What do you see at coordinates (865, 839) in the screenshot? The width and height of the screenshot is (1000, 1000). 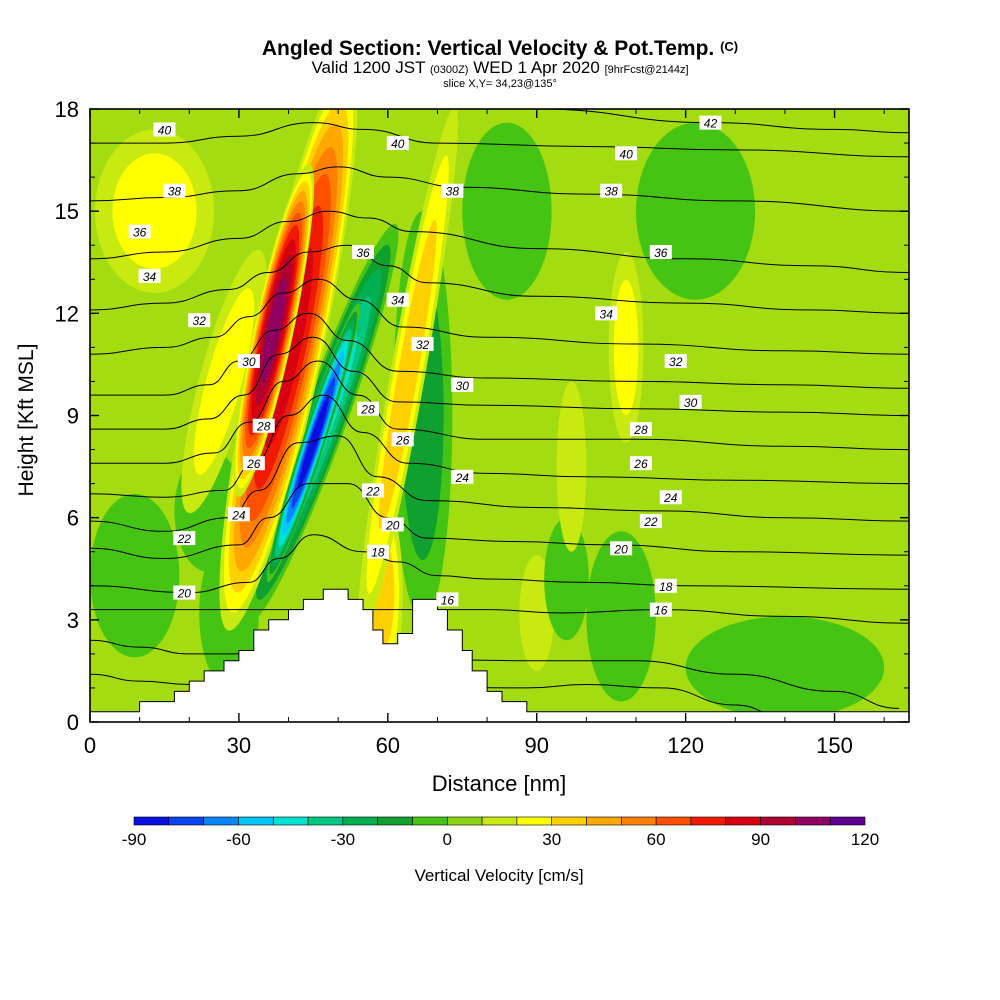 I see `colorbar-tick-label: 120` at bounding box center [865, 839].